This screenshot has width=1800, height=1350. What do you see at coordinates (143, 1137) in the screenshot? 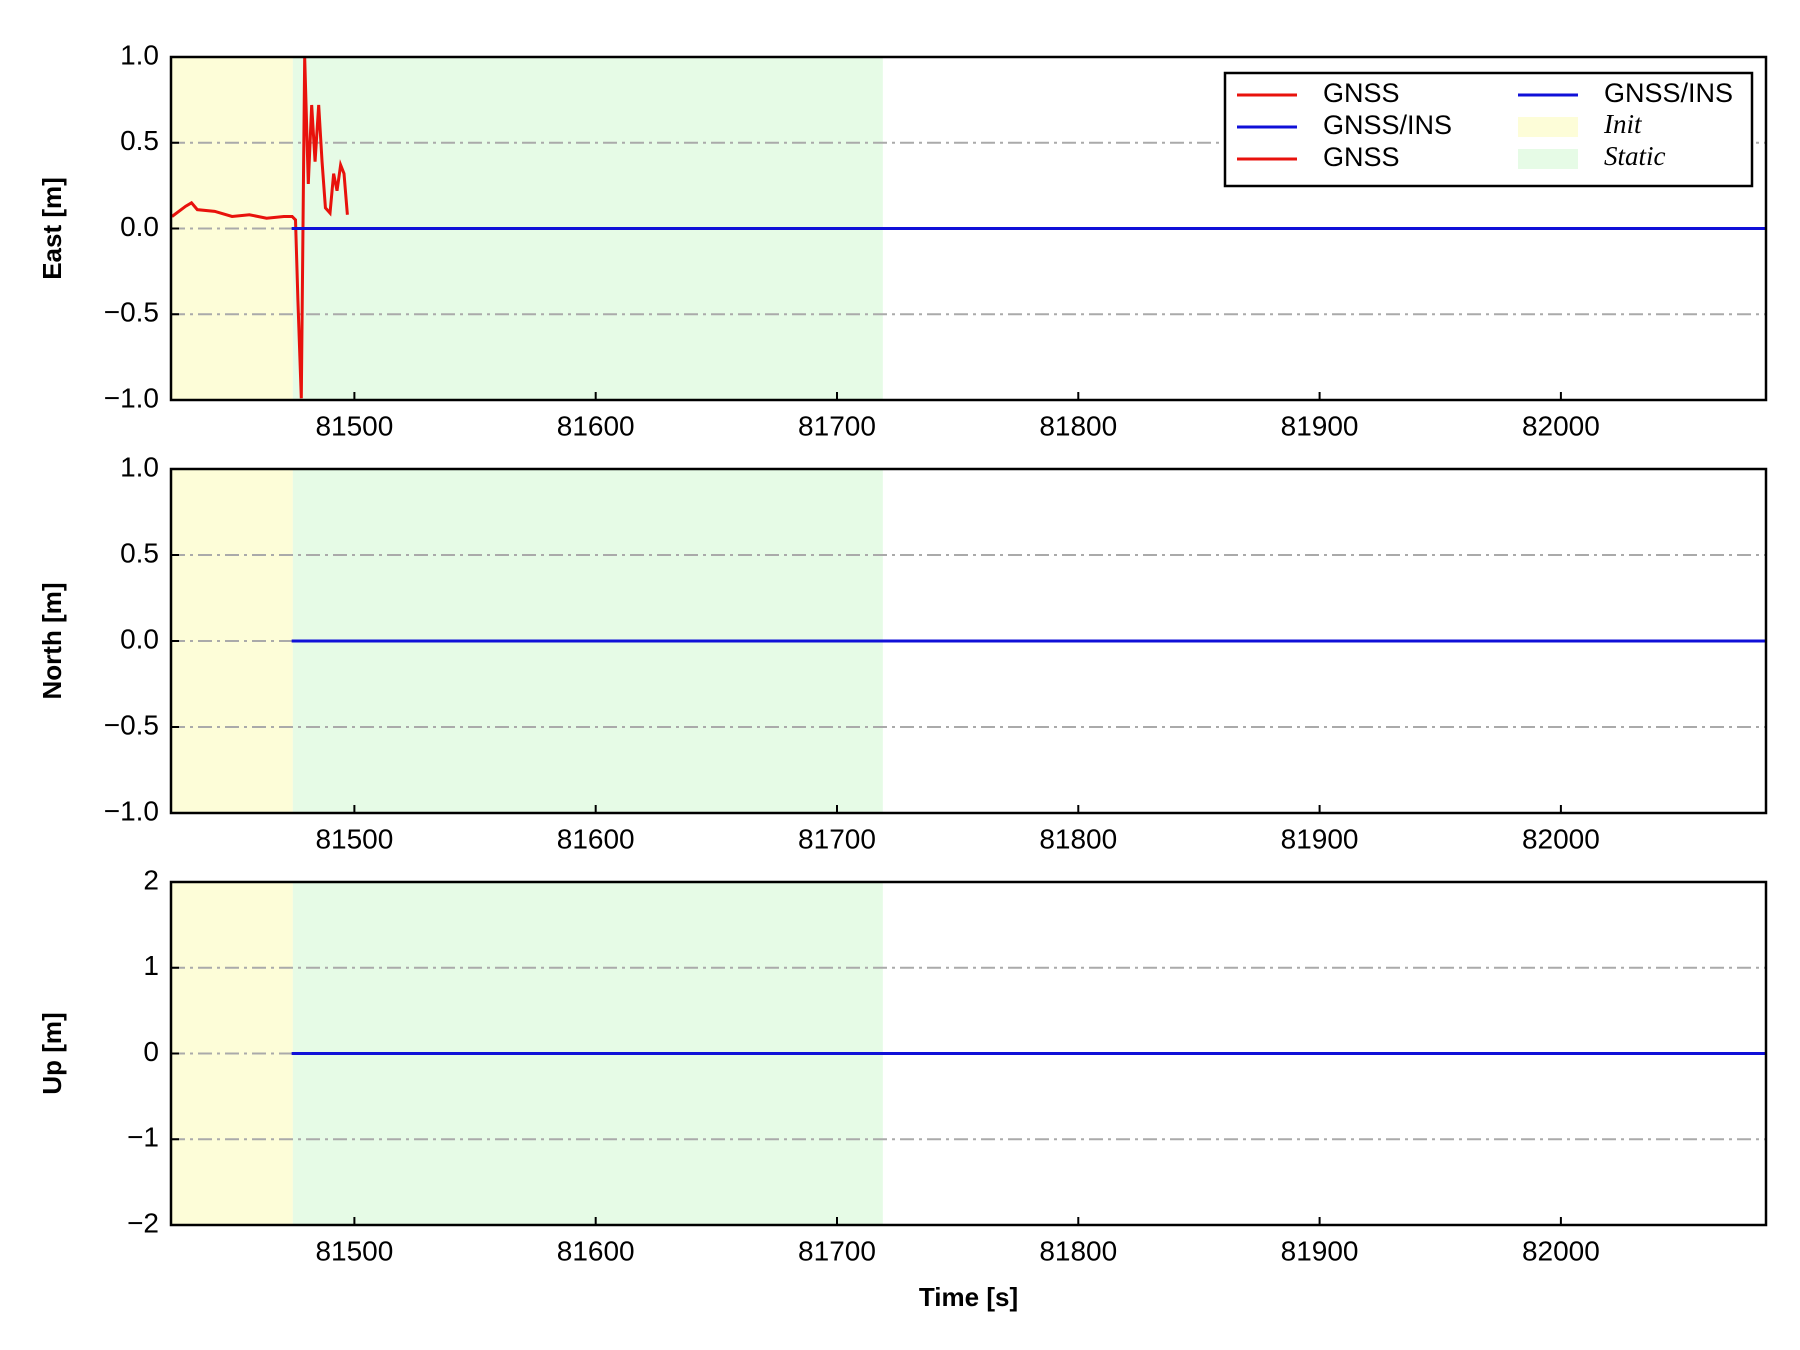
I see `y-tick-label: −1` at bounding box center [143, 1137].